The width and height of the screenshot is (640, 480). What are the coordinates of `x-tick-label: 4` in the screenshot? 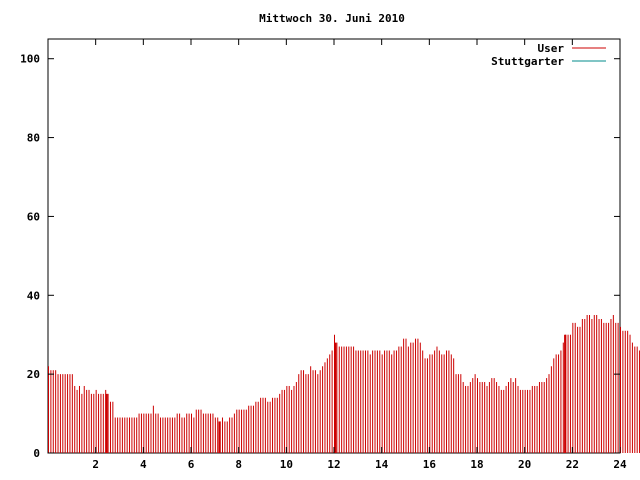 It's located at (143, 464).